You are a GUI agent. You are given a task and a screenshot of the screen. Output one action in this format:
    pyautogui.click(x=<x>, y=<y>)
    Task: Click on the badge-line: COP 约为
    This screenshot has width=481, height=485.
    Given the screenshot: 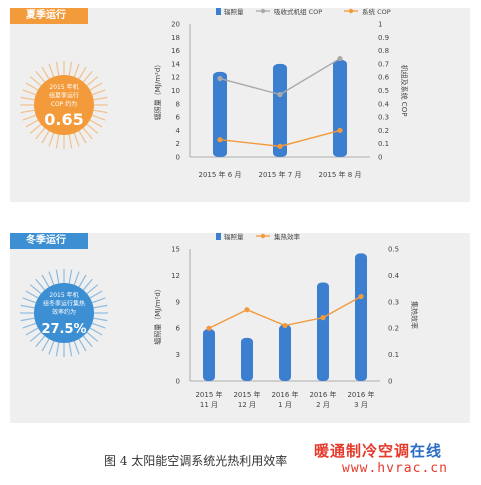 What is the action you would take?
    pyautogui.click(x=64, y=104)
    